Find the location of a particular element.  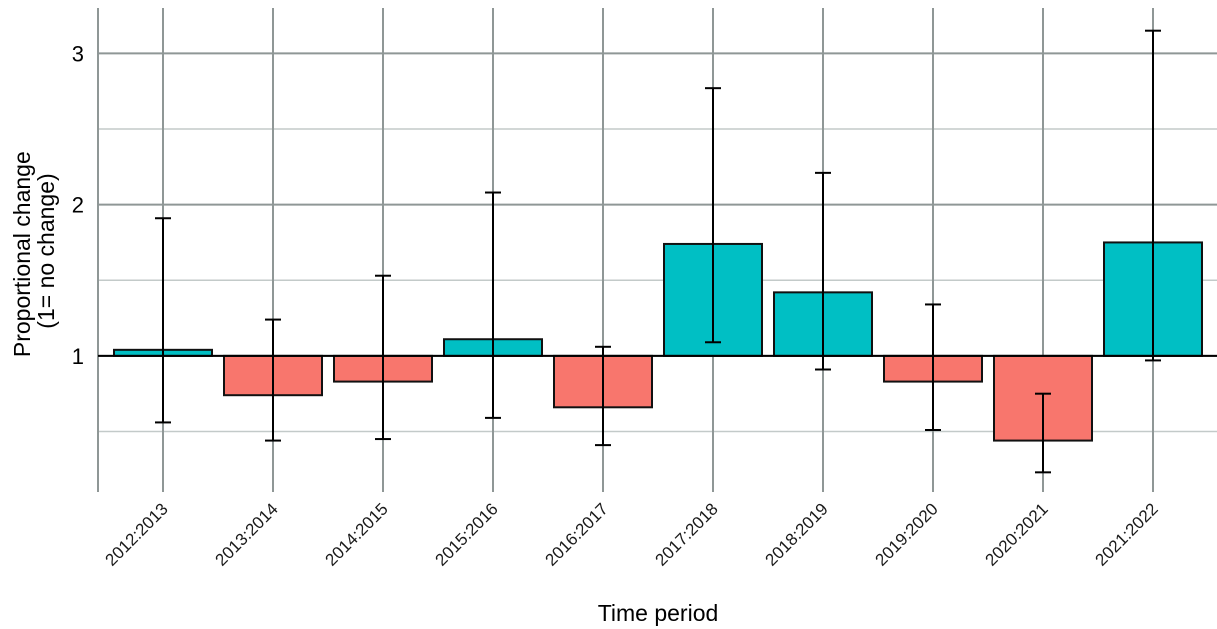

x-tick-label: 2012:2013 is located at coordinates (137, 534).